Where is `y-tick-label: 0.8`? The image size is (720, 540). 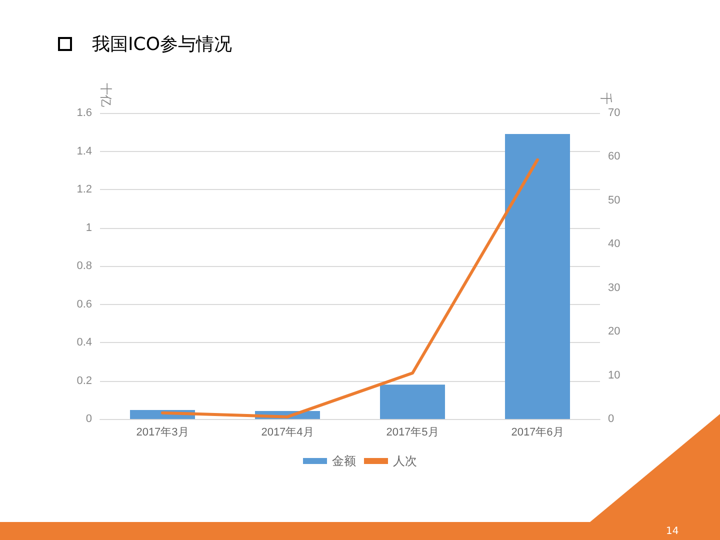 y-tick-label: 0.8 is located at coordinates (84, 266).